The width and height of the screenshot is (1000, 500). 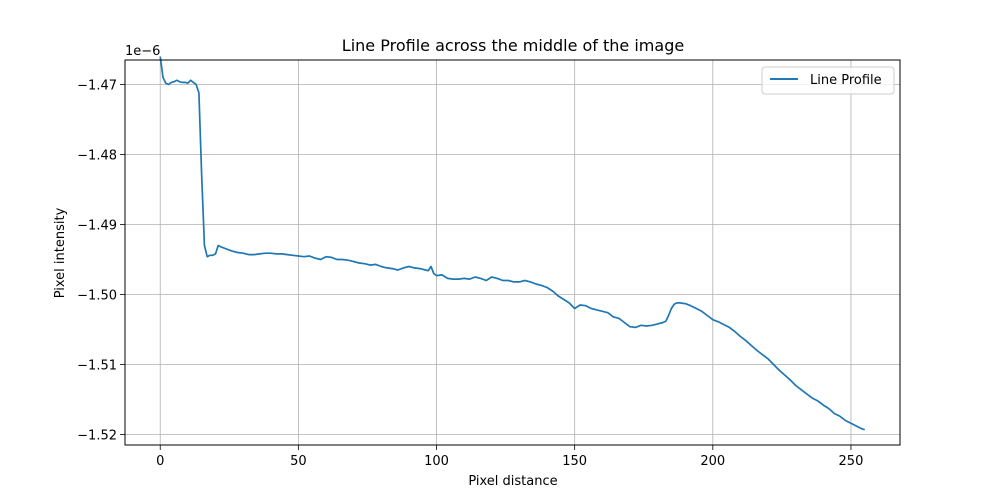 What do you see at coordinates (712, 461) in the screenshot?
I see `x-tick-label: 200` at bounding box center [712, 461].